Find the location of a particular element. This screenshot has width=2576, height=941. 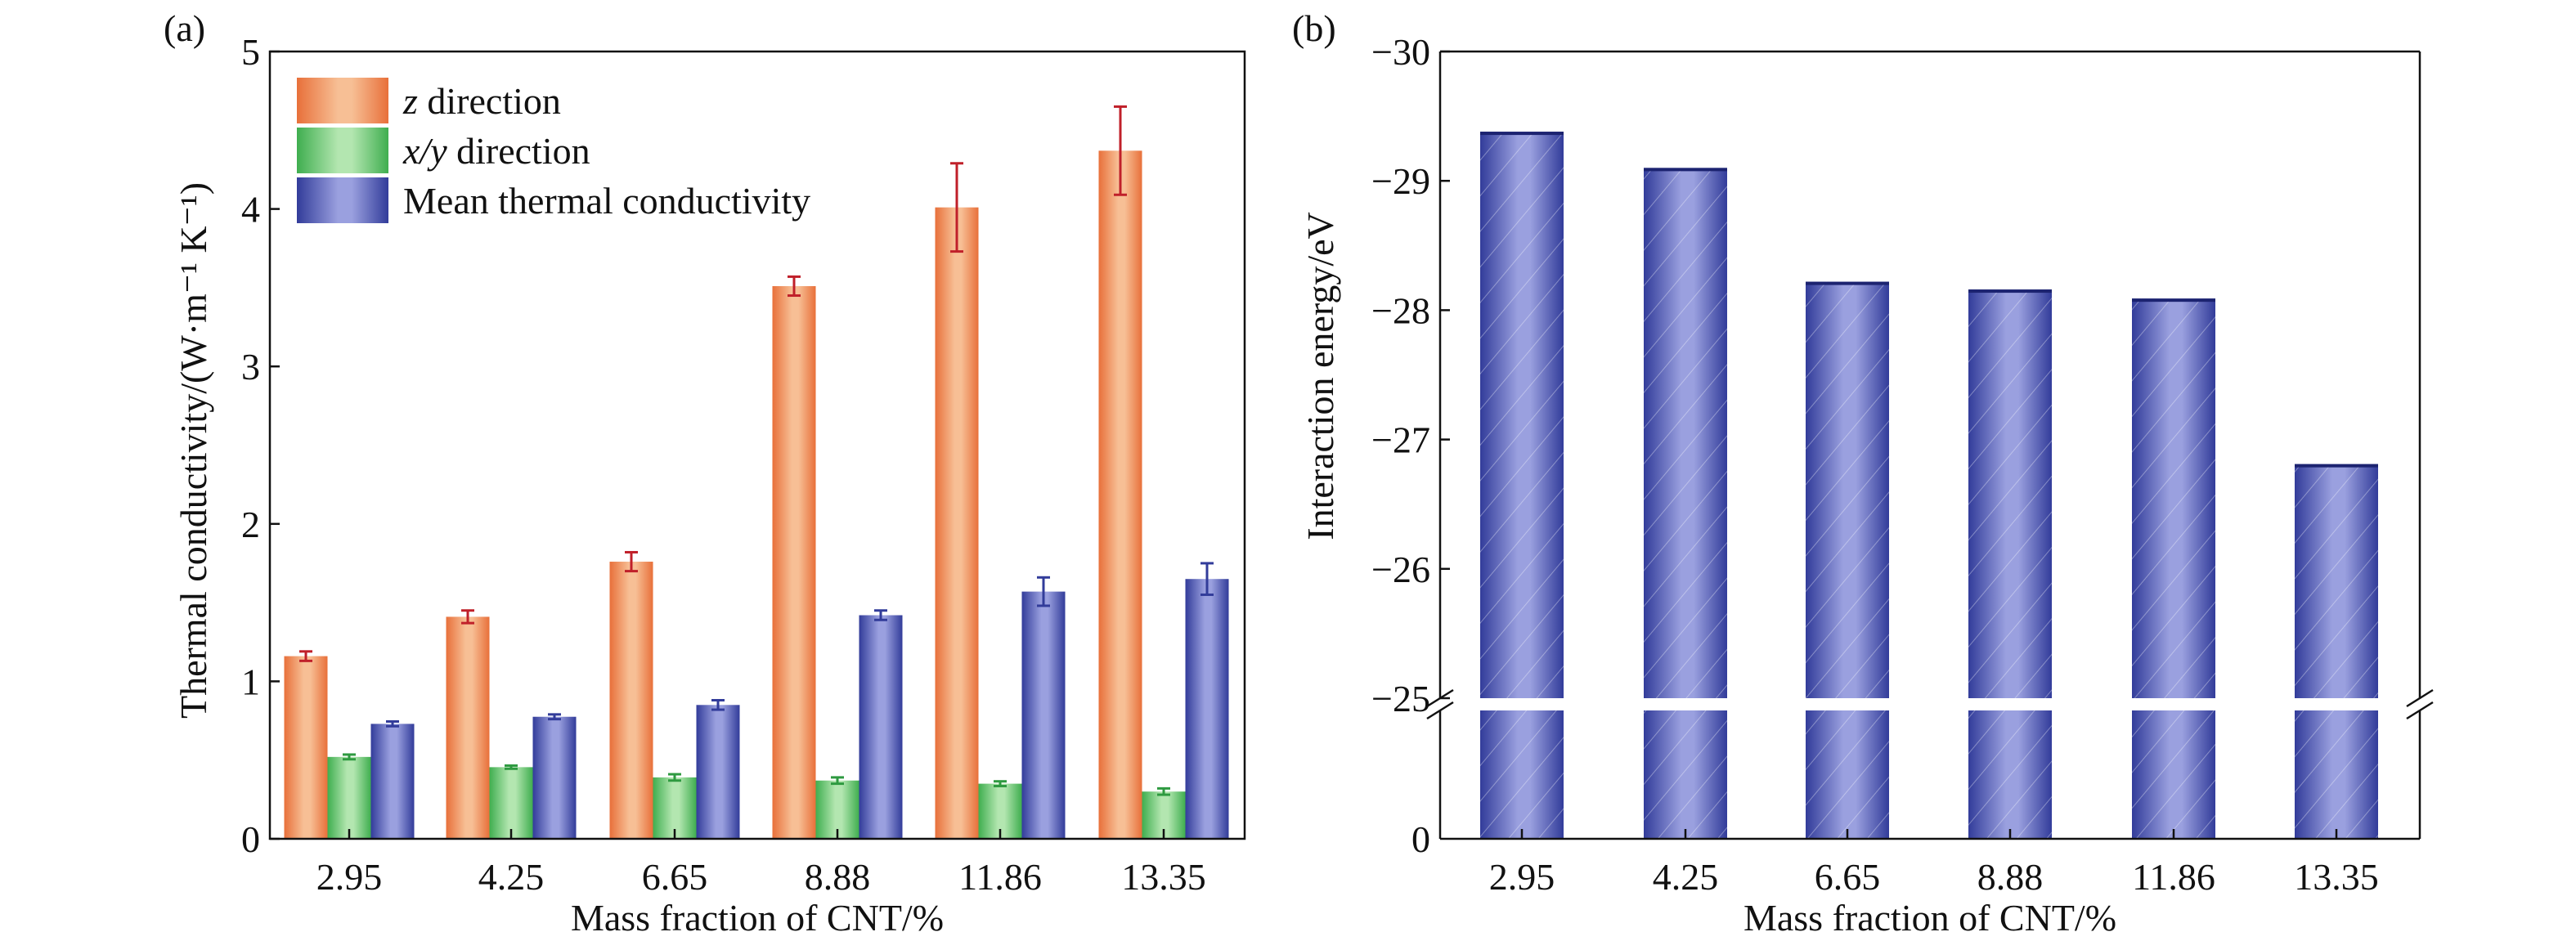

y-tick-label: −29 is located at coordinates (1401, 181).